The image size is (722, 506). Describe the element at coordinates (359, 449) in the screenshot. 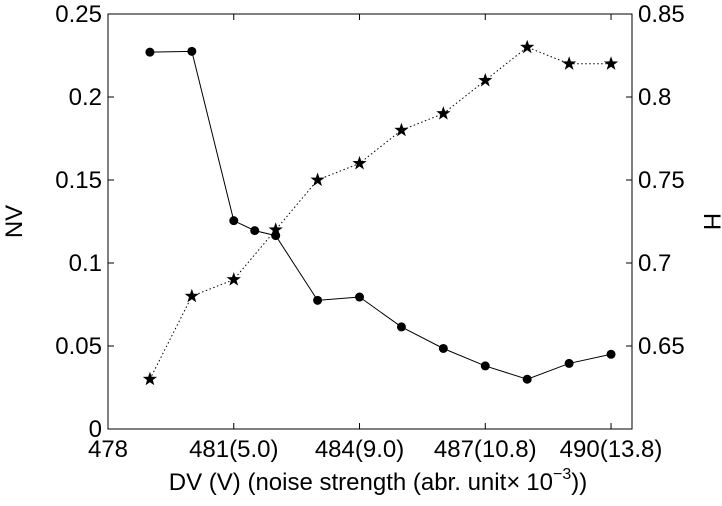

I see `x-tick-label: 484(9.0)` at that location.